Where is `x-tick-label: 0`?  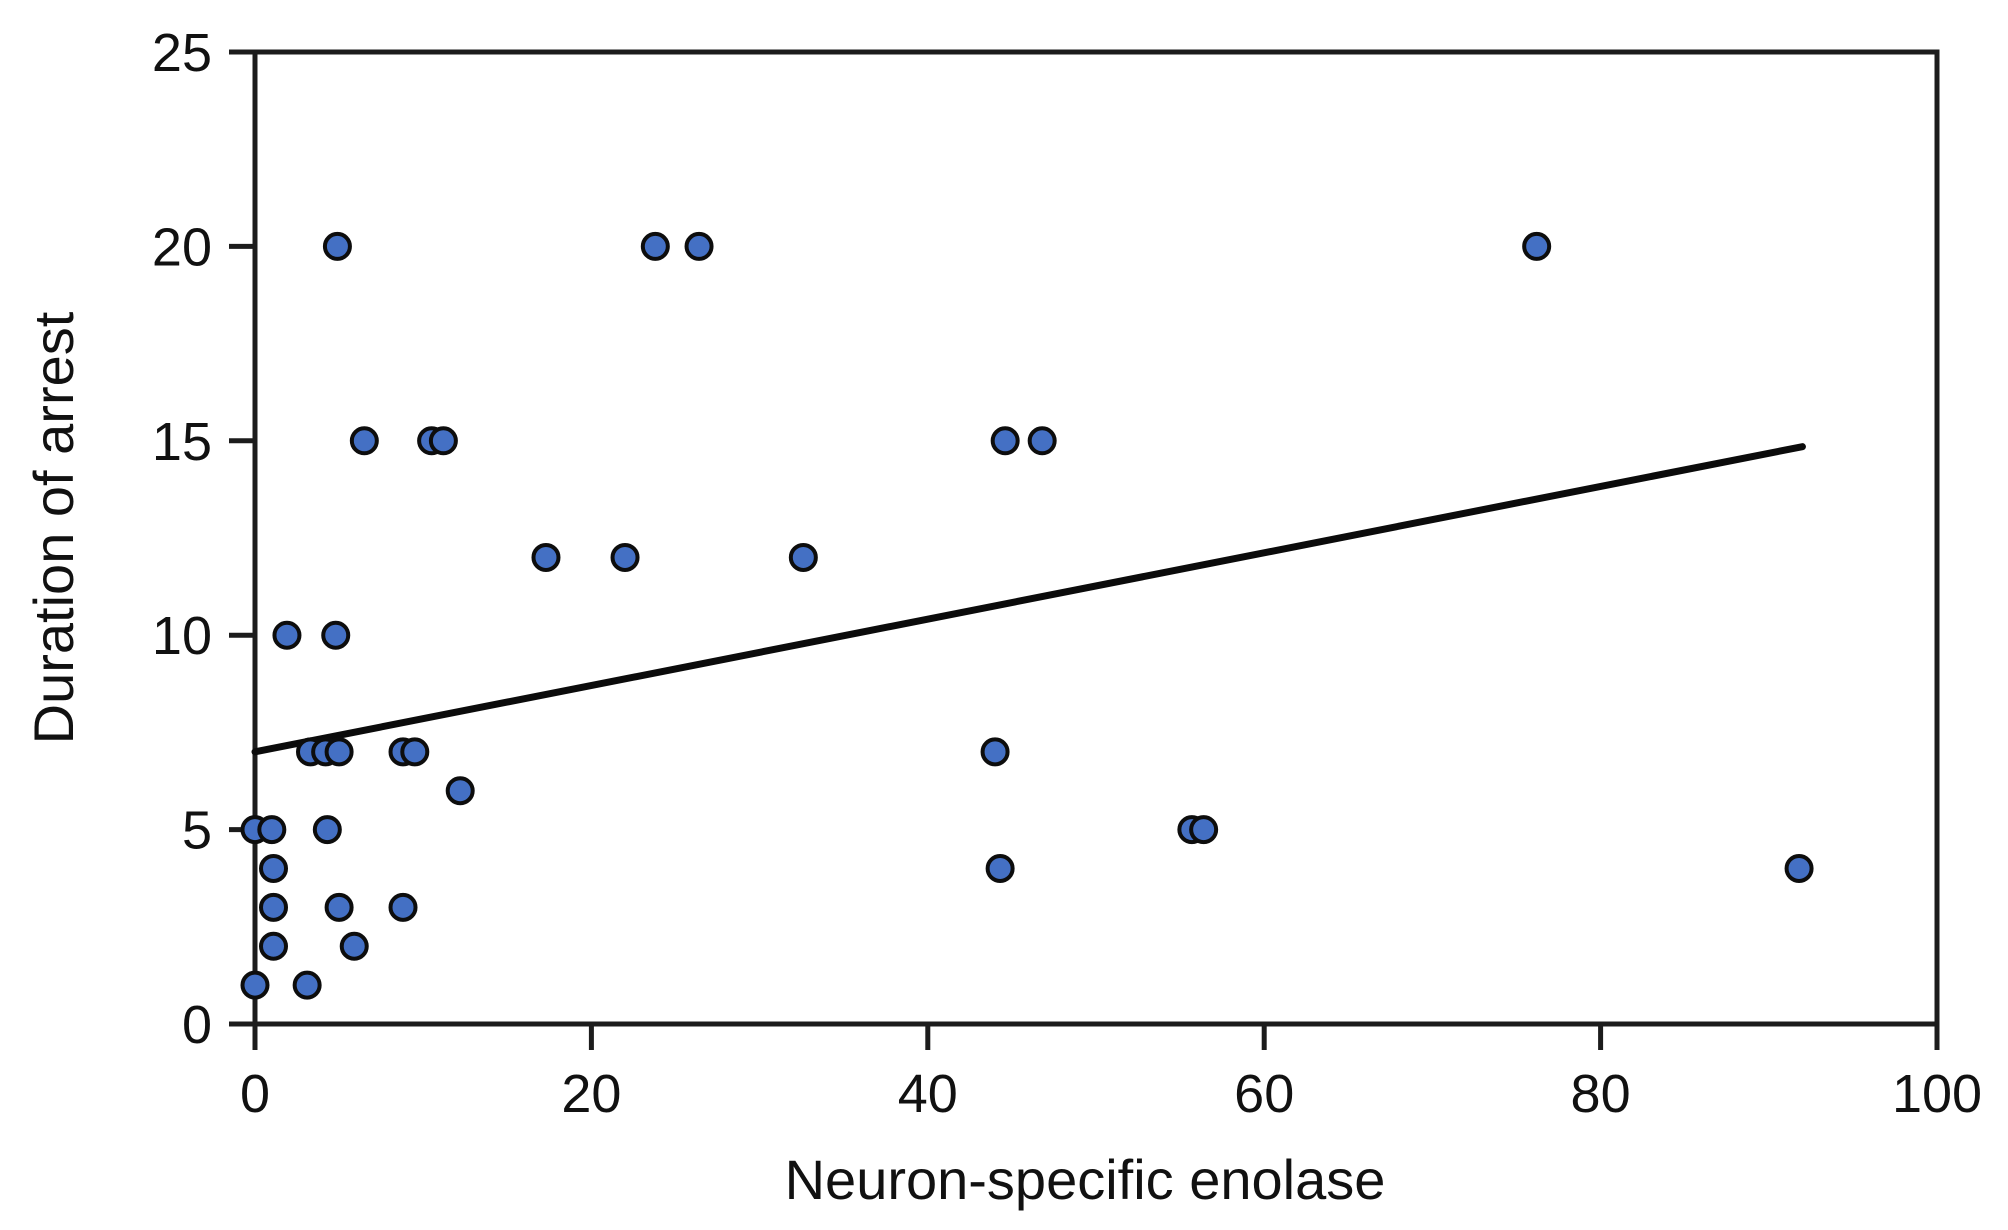
x-tick-label: 0 is located at coordinates (255, 1094).